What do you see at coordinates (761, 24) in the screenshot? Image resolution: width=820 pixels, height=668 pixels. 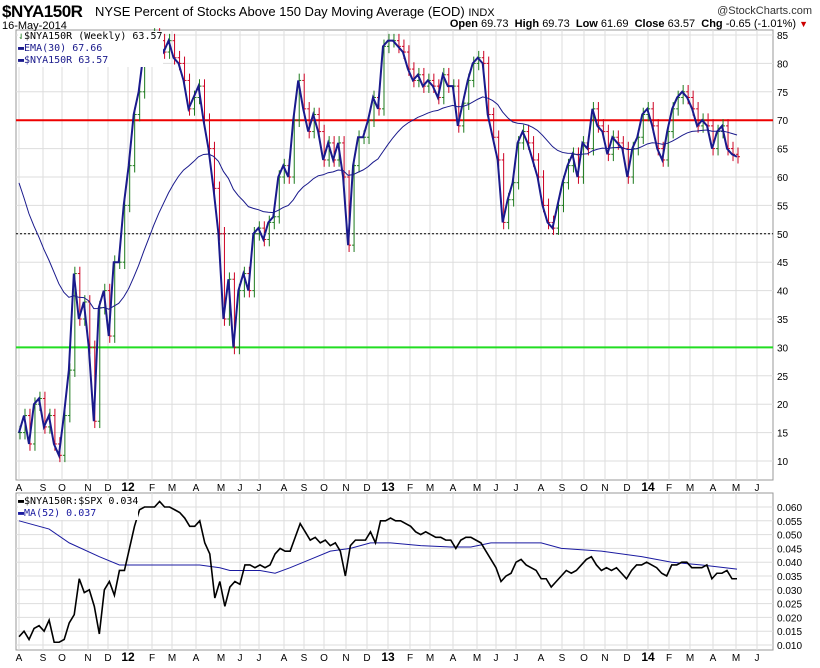 I see `chg-value: -0.65 (-1.01%)` at bounding box center [761, 24].